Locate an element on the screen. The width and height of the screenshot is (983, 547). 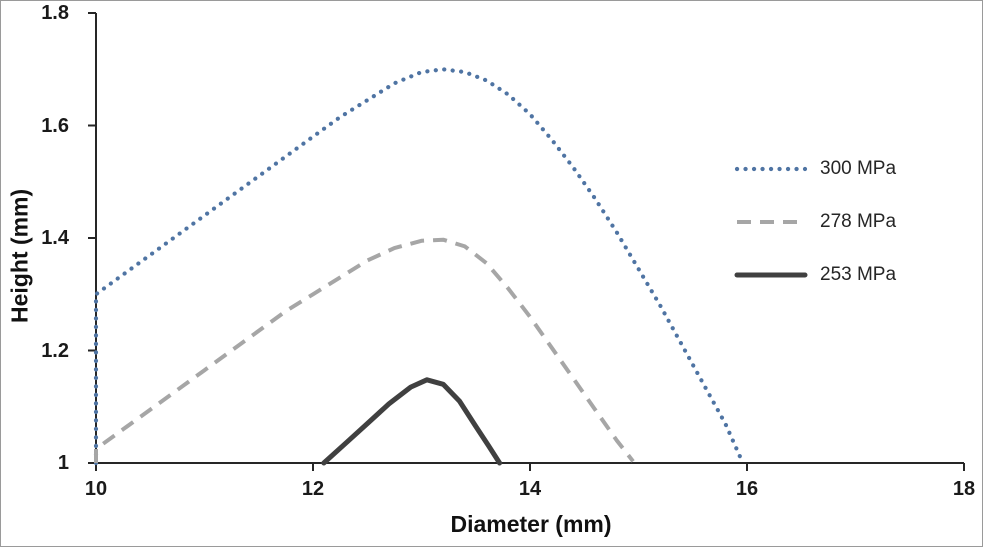
y-tick-label: 1 is located at coordinates (63, 463).